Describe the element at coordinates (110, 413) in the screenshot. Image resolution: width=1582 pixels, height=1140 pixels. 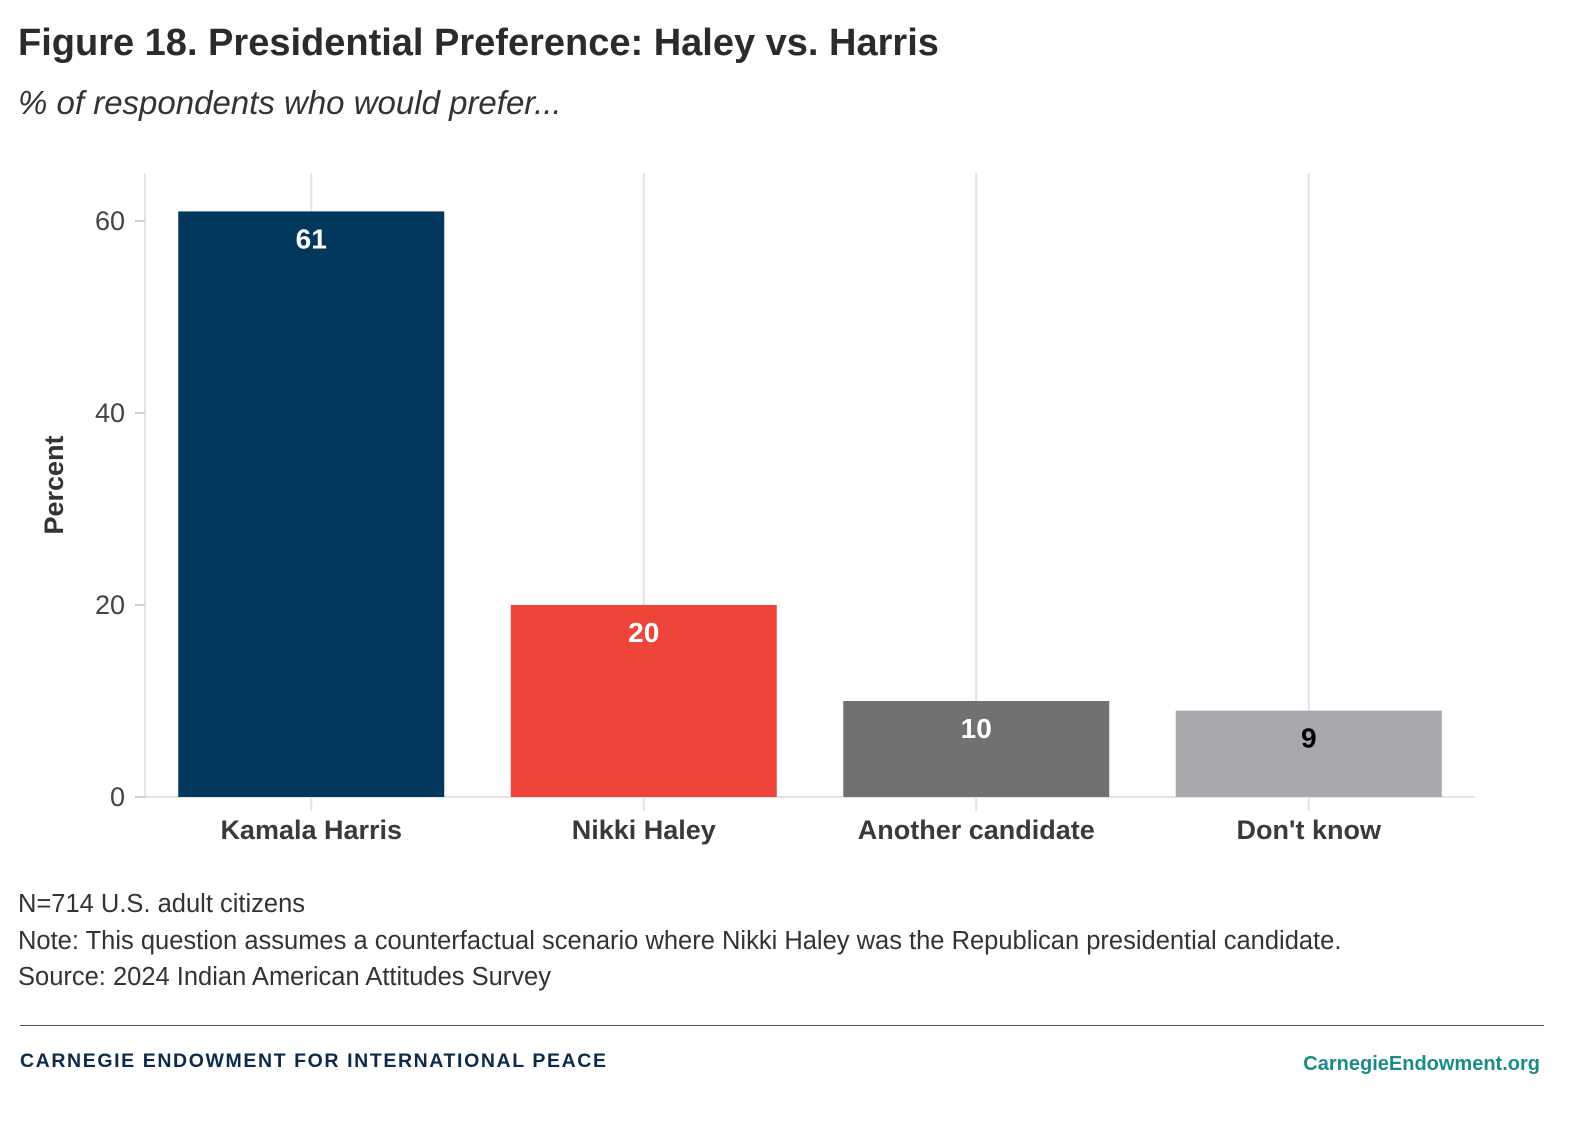
I see `y-tick-label-40: 40` at that location.